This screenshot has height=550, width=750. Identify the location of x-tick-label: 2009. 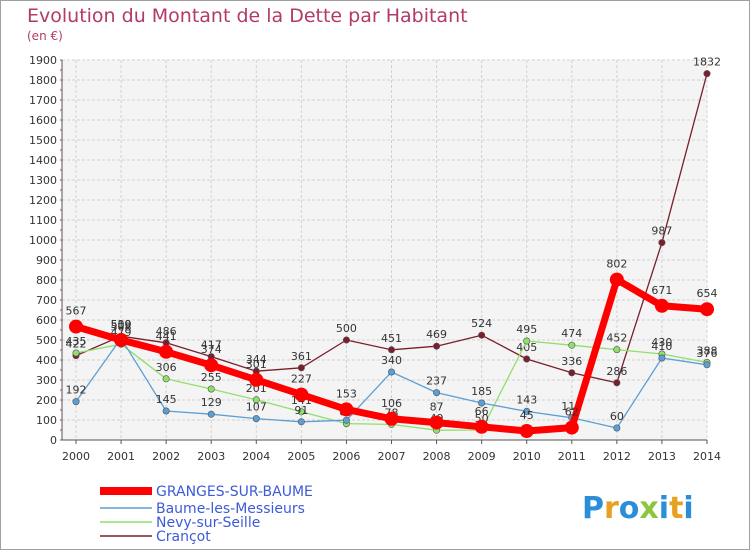
(482, 456).